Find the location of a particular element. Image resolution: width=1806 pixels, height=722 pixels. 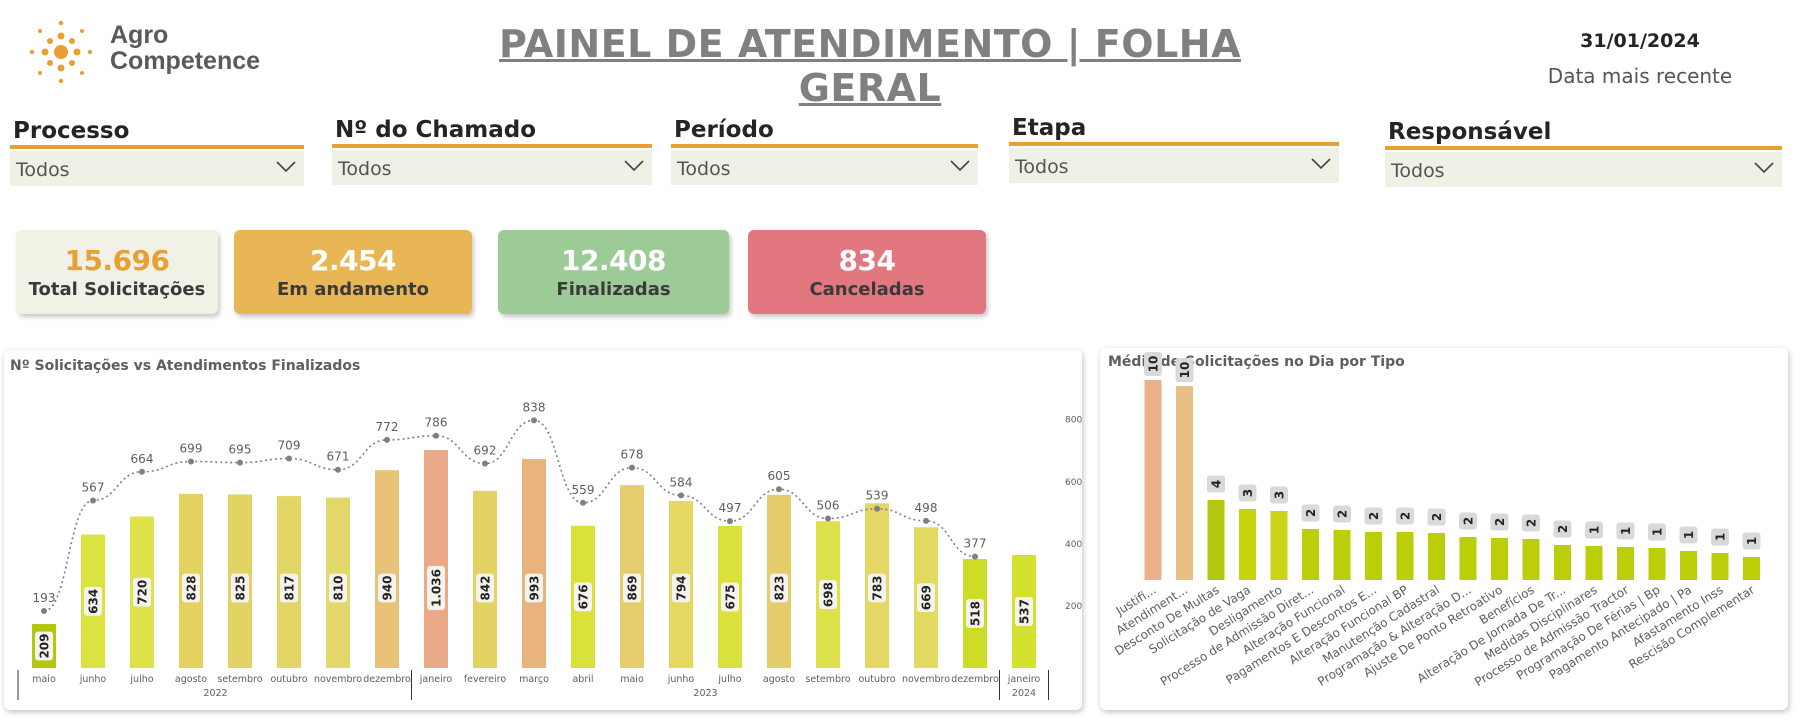

x-tick-label: novembro is located at coordinates (926, 679).